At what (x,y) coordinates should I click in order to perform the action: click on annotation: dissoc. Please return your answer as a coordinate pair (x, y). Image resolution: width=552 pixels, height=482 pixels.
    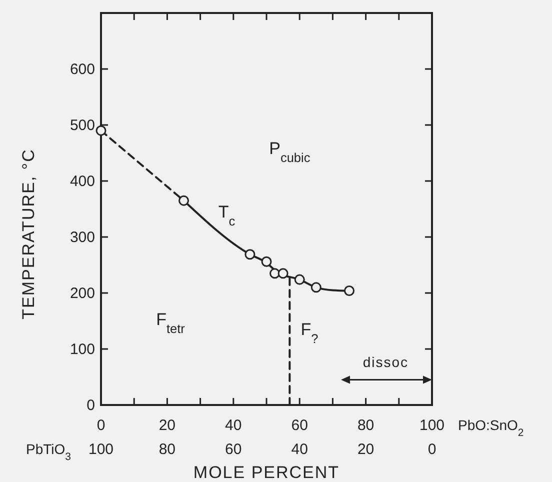
    Looking at the image, I should click on (385, 362).